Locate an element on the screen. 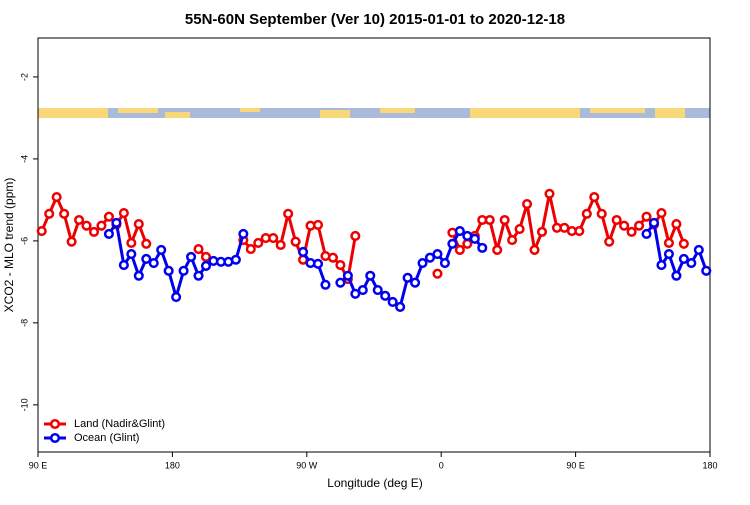 This screenshot has height=505, width=750. legend-frame is located at coordinates (110, 431).